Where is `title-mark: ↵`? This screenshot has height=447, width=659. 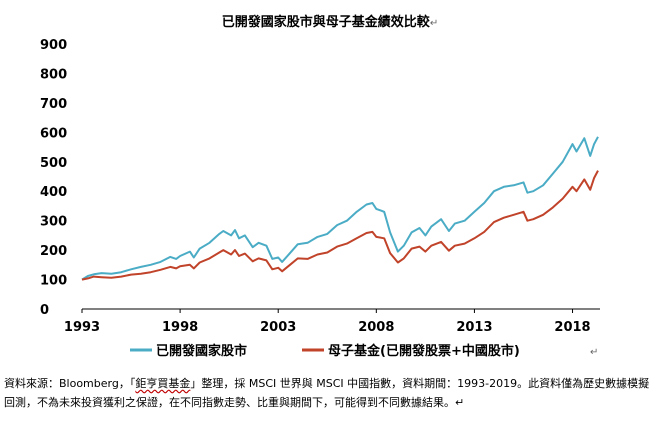 title-mark: ↵ is located at coordinates (434, 23).